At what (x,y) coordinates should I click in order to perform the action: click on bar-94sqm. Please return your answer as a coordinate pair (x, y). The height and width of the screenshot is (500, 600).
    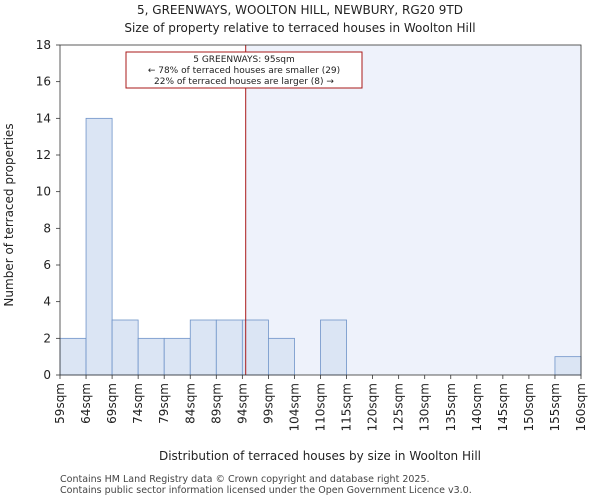
    Looking at the image, I should click on (255, 347).